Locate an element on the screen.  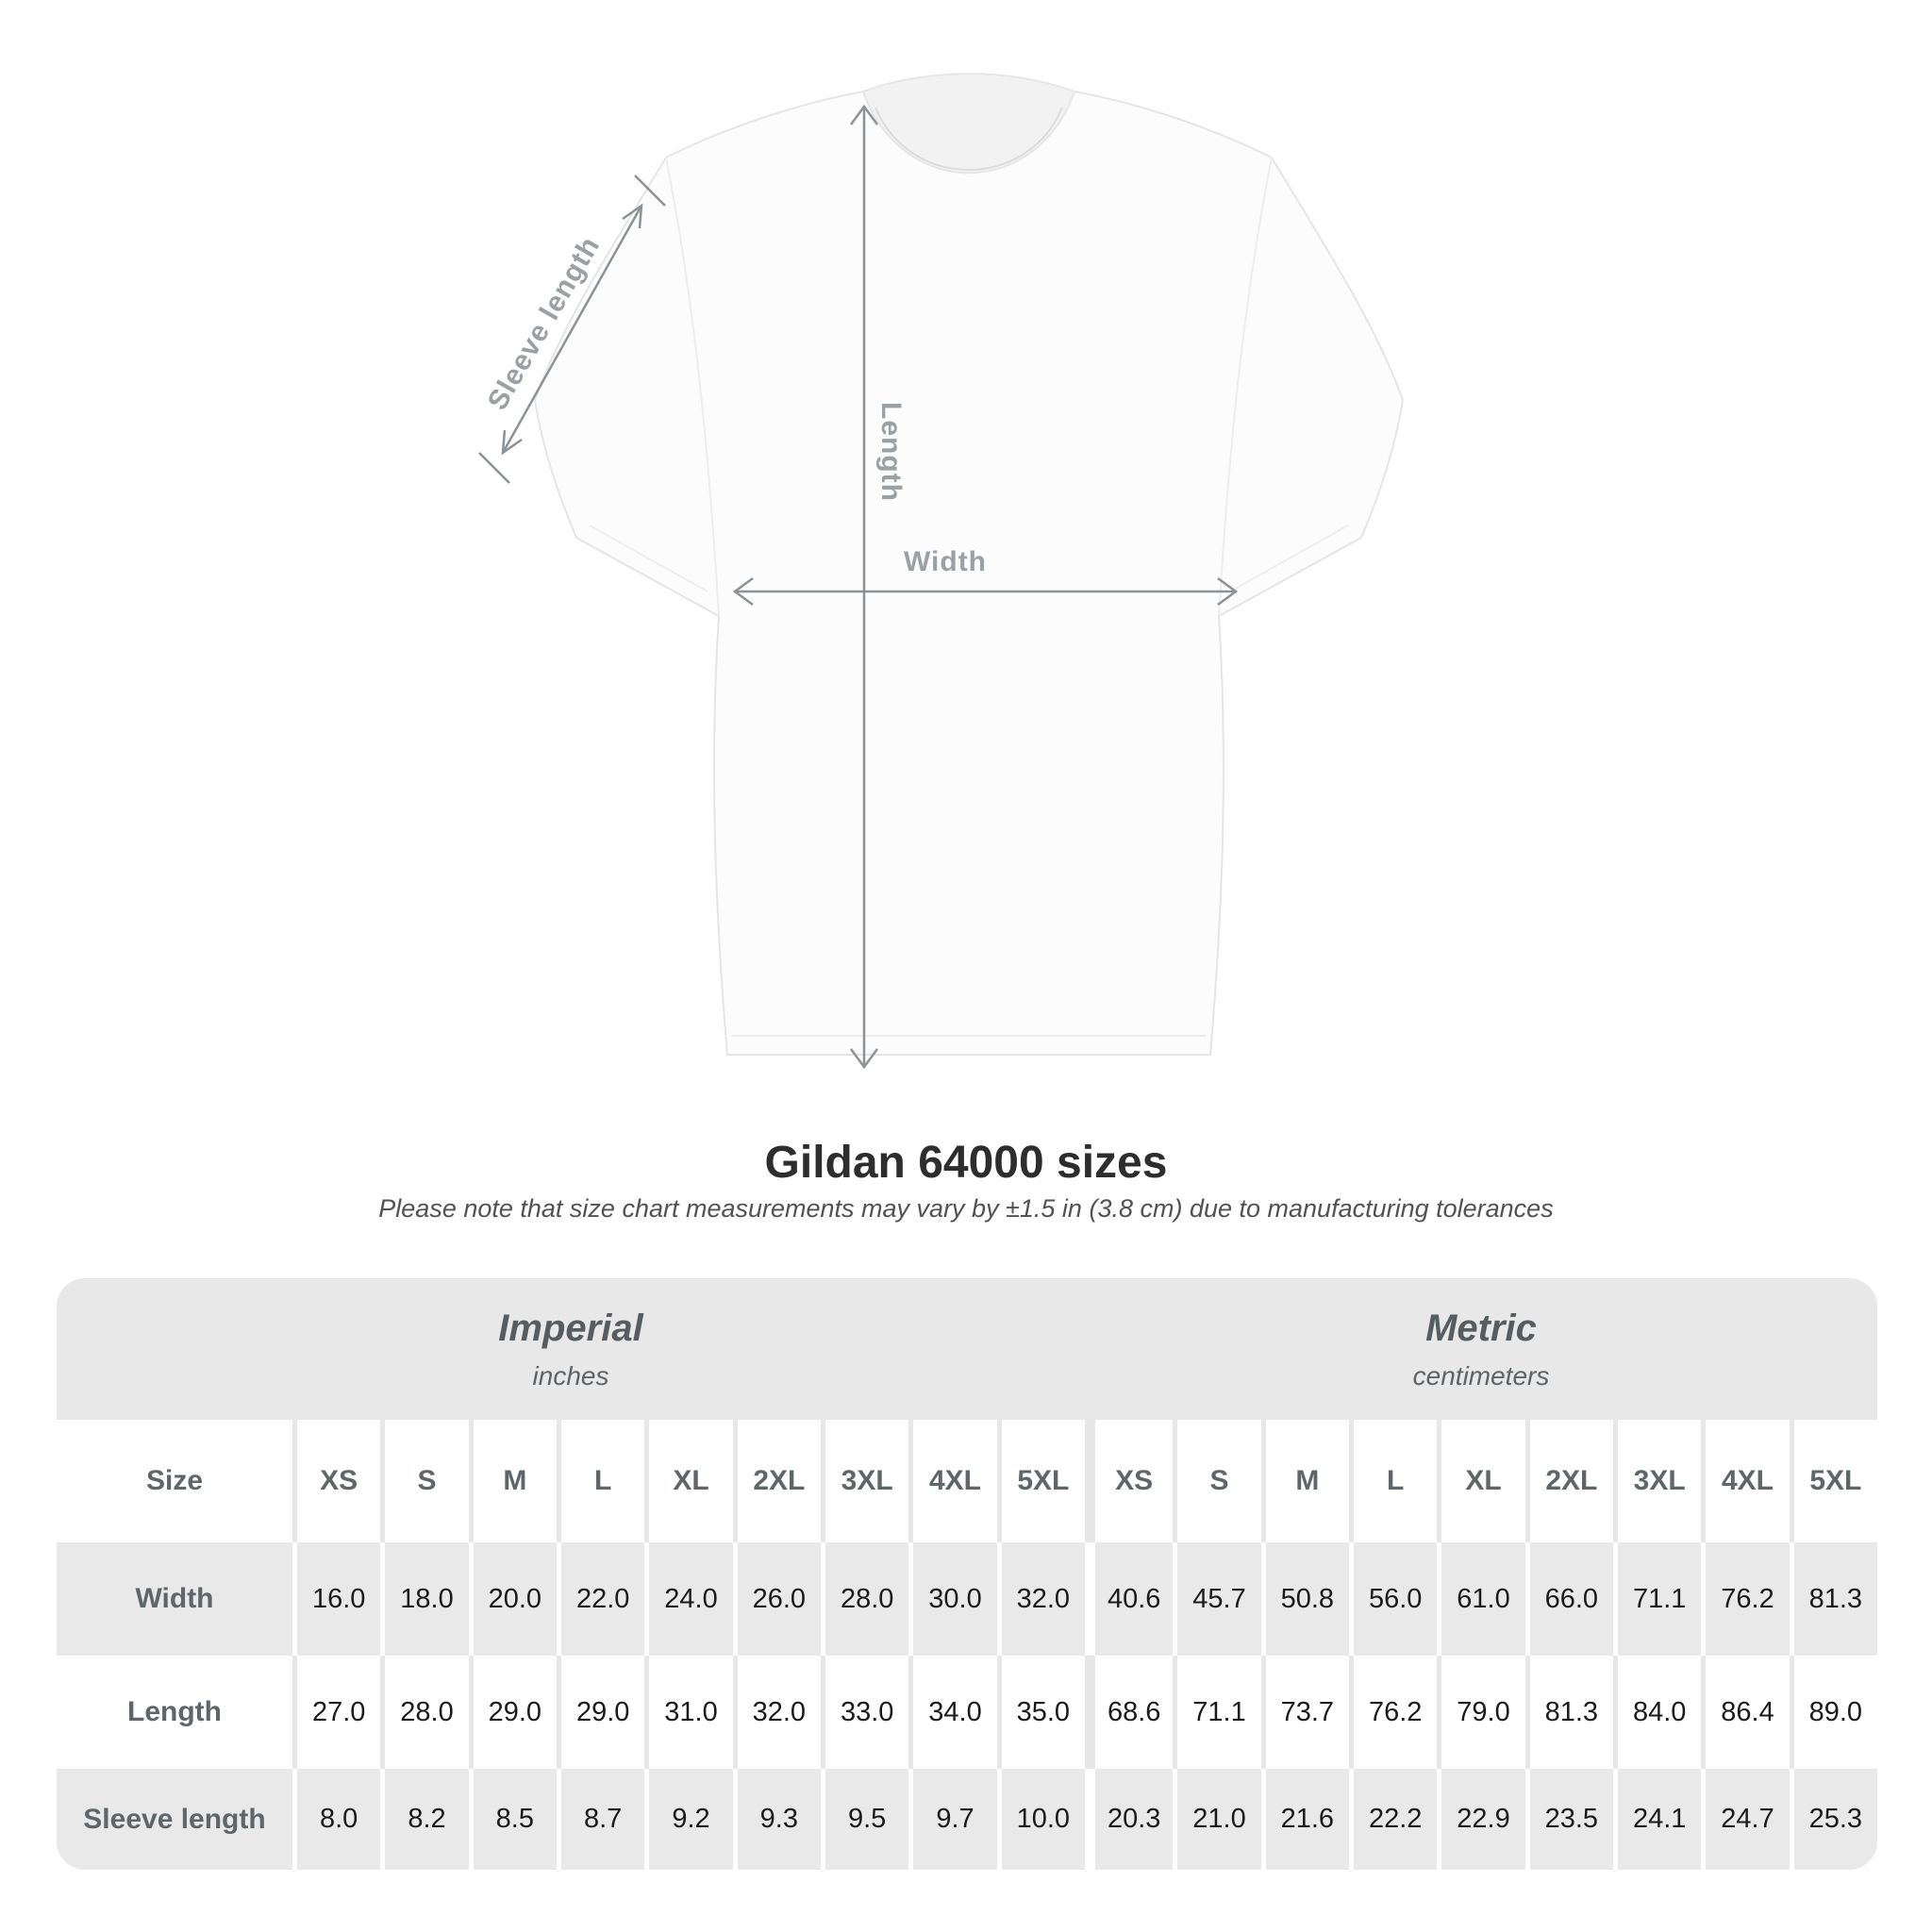
length-arrow is located at coordinates (864, 587).